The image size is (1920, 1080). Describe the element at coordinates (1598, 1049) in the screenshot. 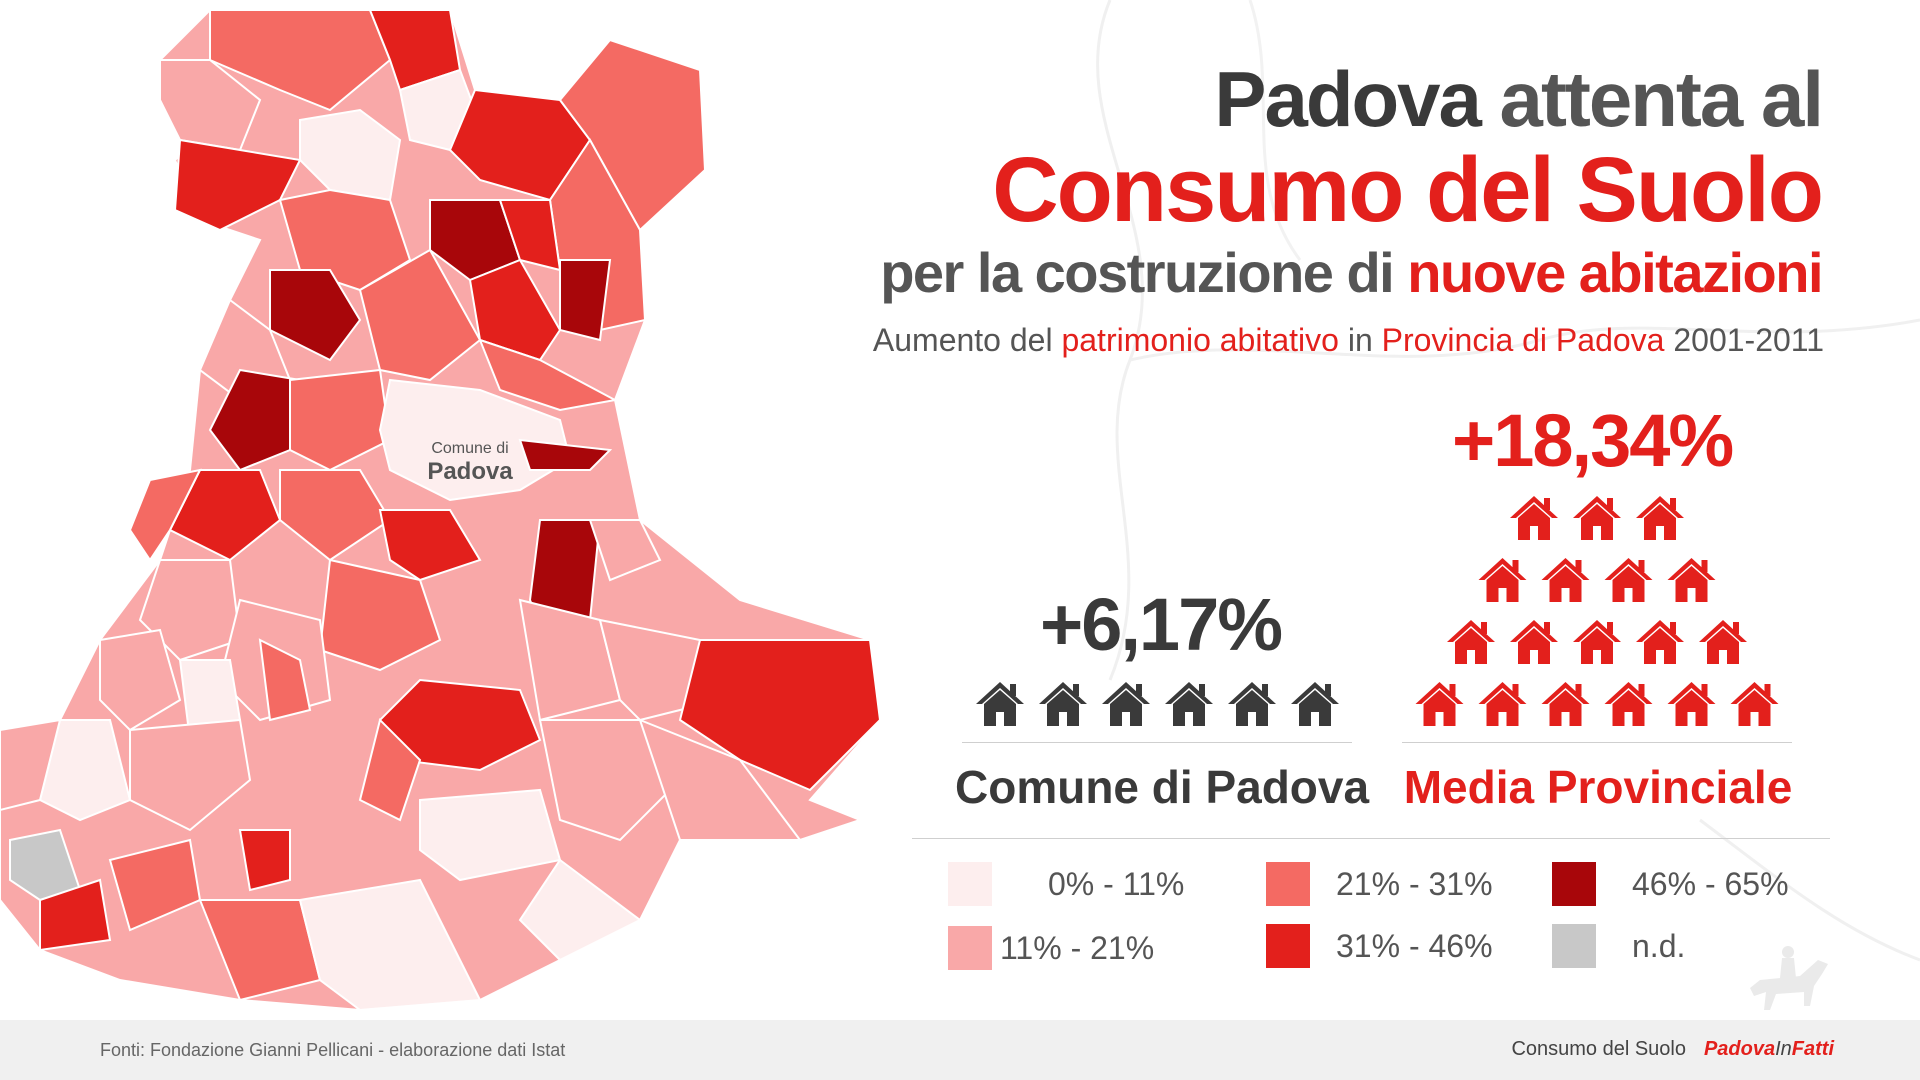

I see `footer-topic: Consumo del Suolo` at that location.